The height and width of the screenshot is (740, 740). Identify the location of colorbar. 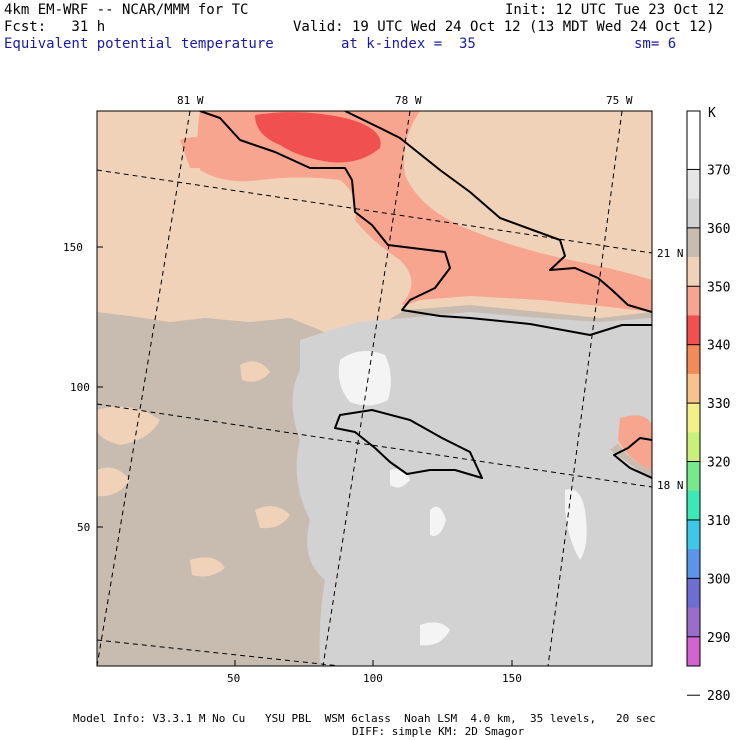
(693, 403).